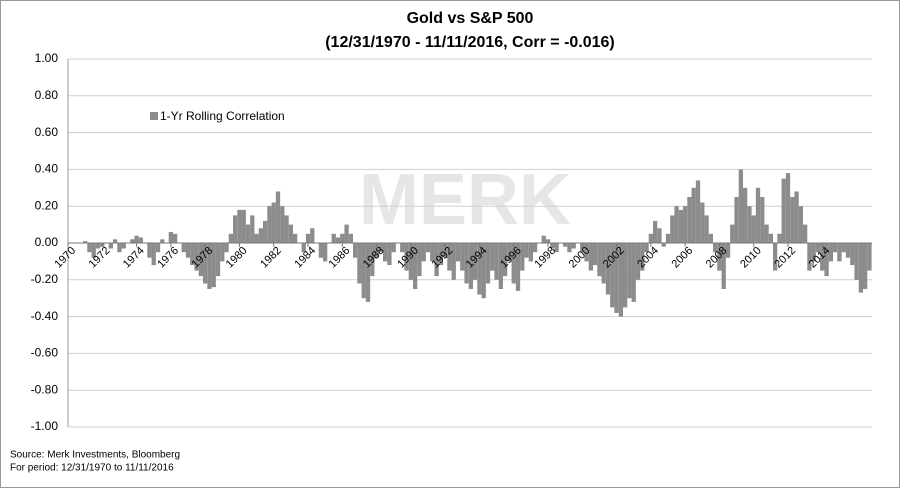 Image resolution: width=900 pixels, height=488 pixels. Describe the element at coordinates (45, 279) in the screenshot. I see `y-tick-label: -0.20` at that location.